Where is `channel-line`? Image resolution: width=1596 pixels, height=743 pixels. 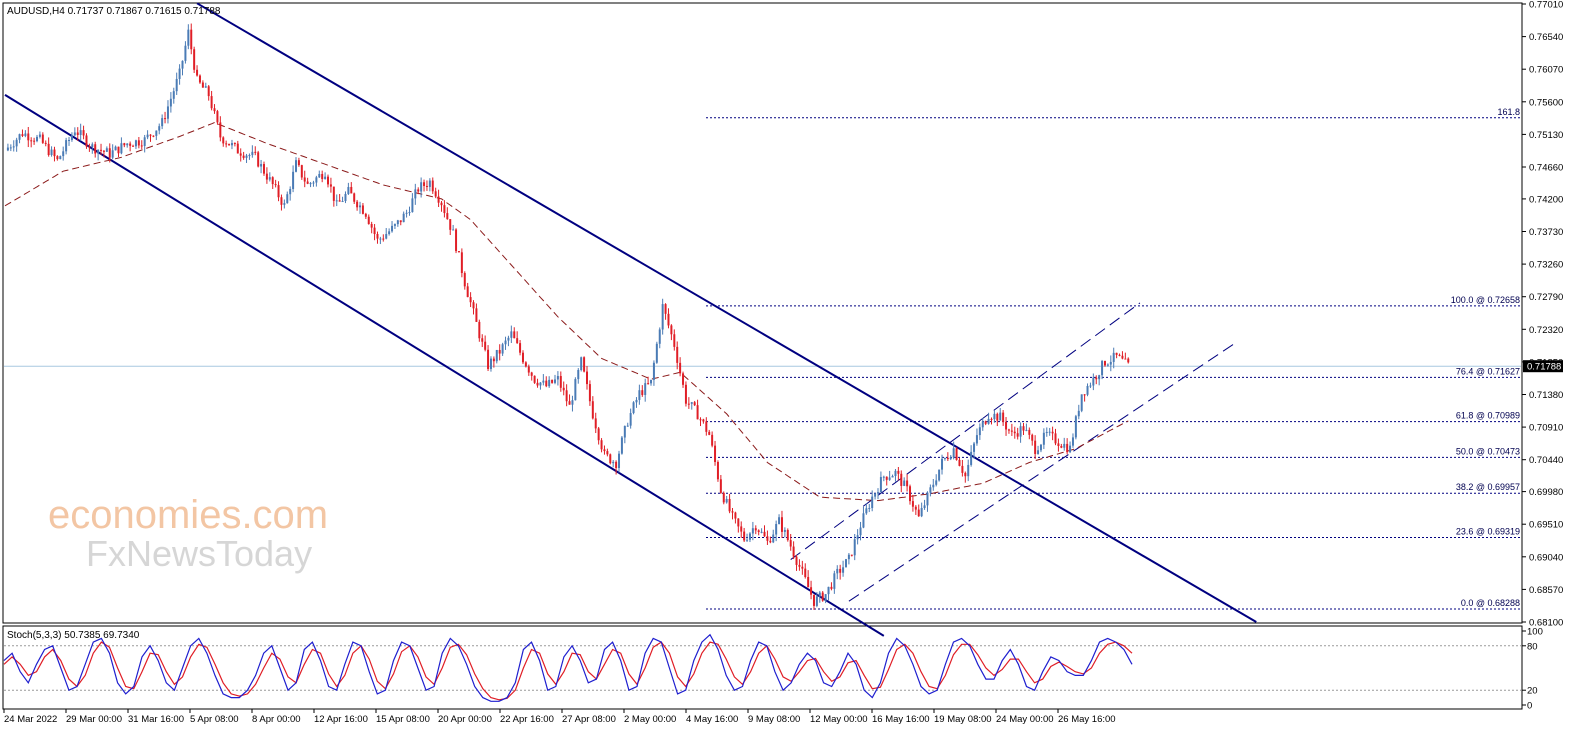 channel-line is located at coordinates (965, 431).